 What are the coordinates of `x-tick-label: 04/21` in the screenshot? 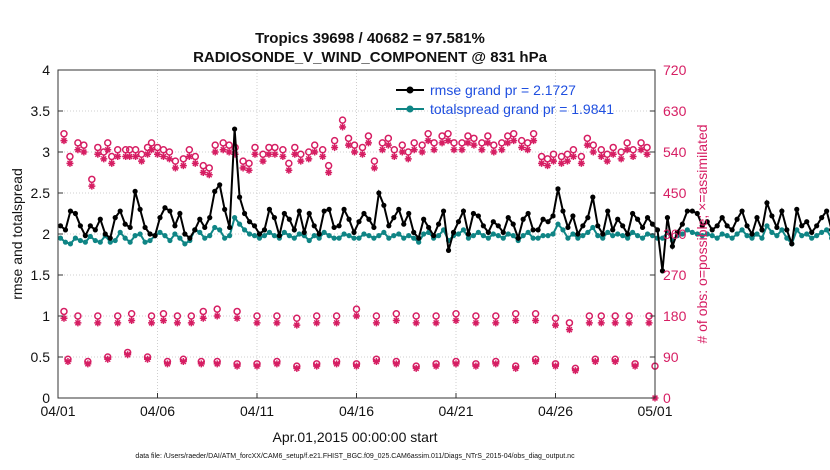 It's located at (455, 411).